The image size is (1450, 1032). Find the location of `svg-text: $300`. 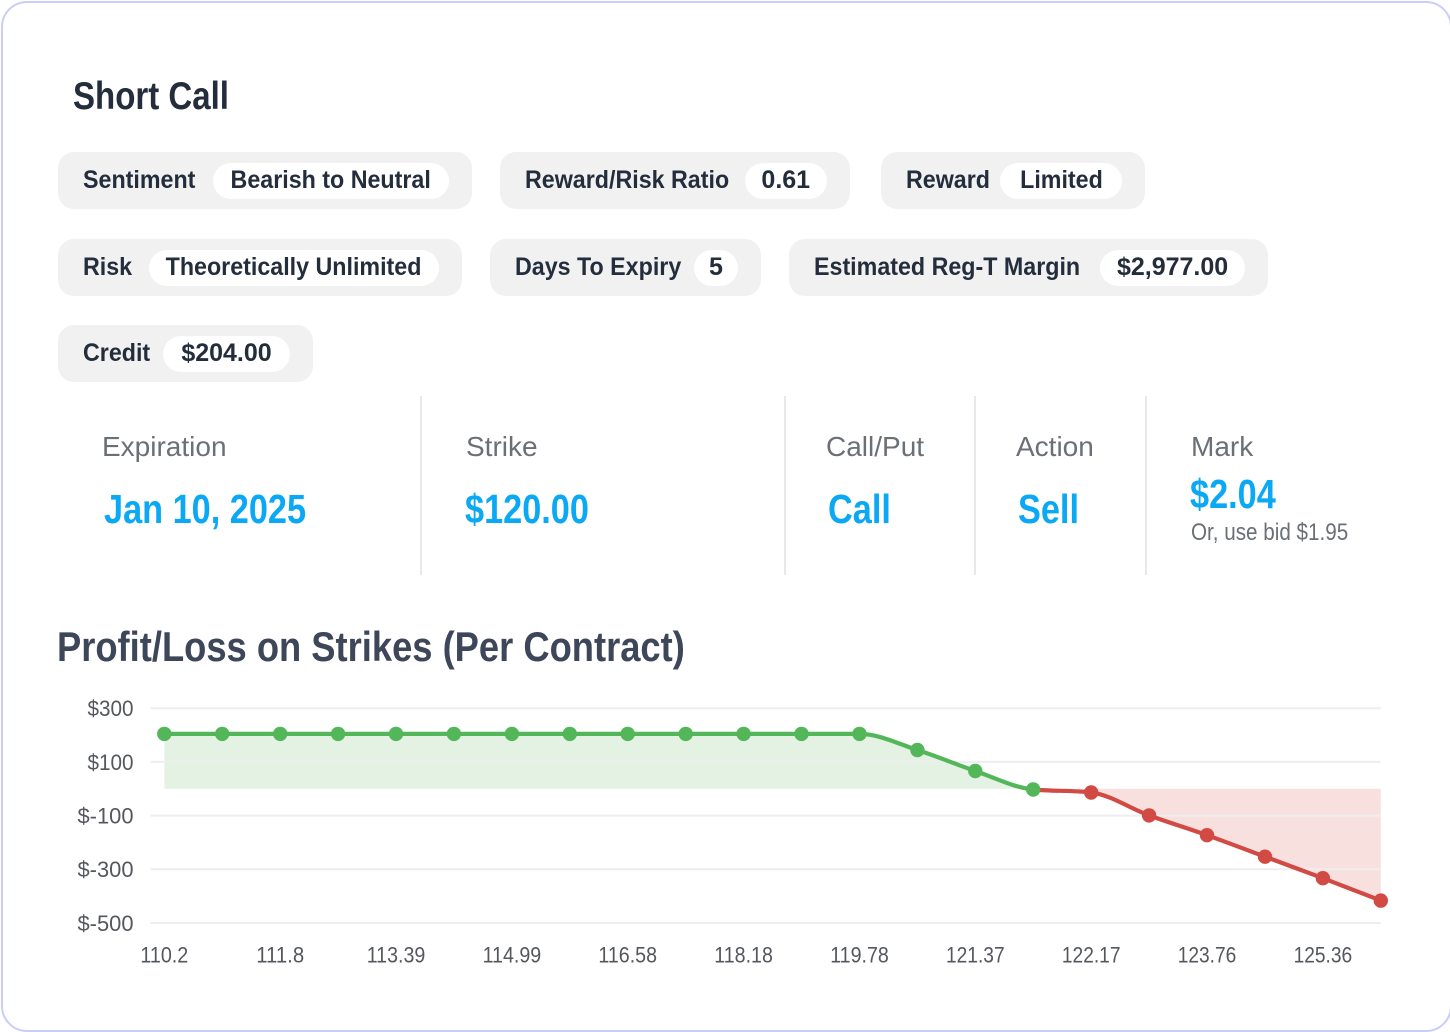

svg-text: $300 is located at coordinates (111, 708).